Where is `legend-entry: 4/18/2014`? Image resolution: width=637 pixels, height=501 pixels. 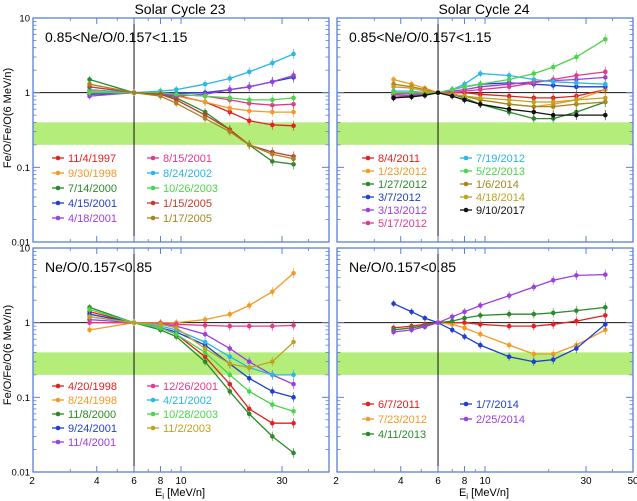
legend-entry: 4/18/2014 is located at coordinates (492, 198).